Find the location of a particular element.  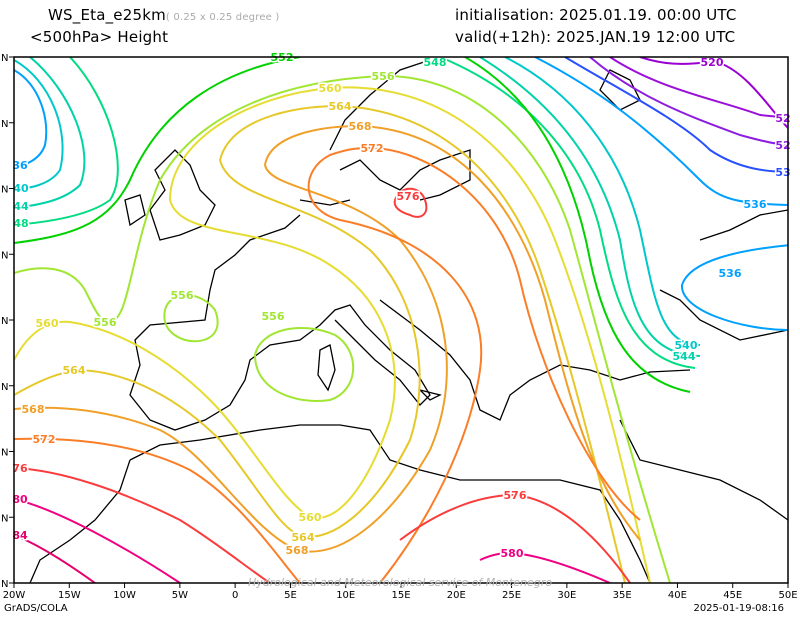

valid-time: valid(+12h): 2025.JAN.19 12:00 UTC is located at coordinates (595, 37).